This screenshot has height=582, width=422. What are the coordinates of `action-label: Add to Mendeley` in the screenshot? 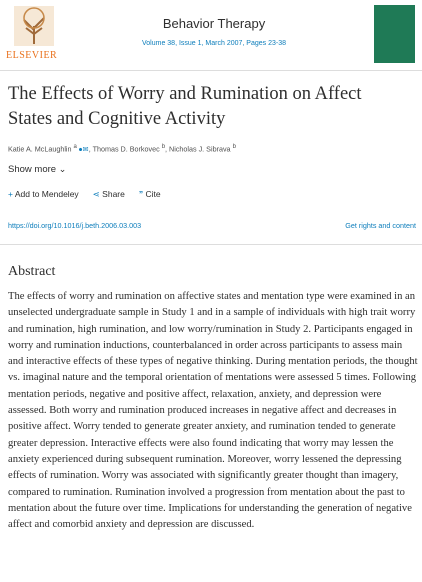 It's located at (46, 194).